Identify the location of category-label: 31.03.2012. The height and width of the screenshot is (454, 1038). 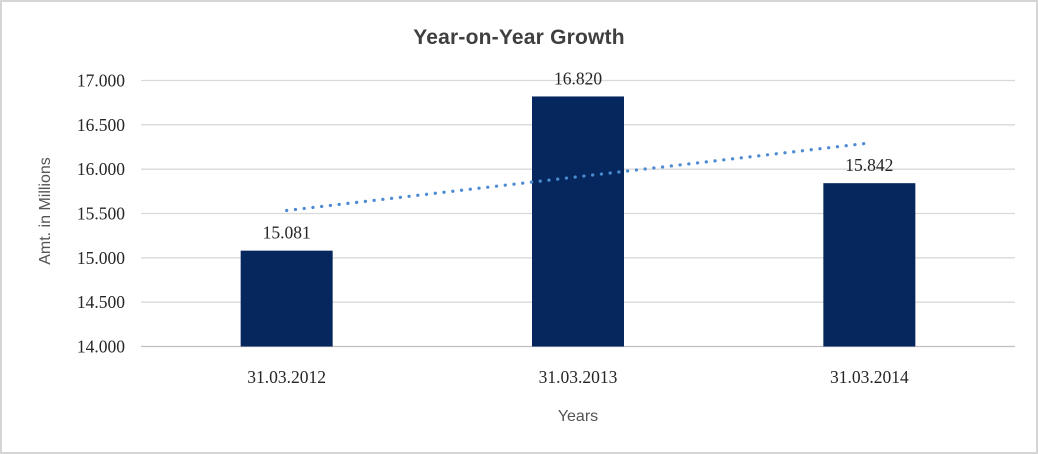
(286, 377).